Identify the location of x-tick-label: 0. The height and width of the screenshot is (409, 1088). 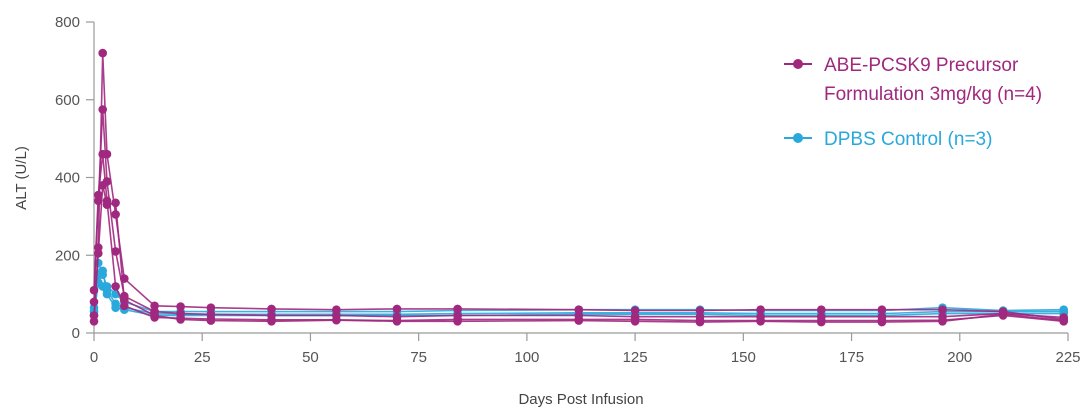
(94, 357).